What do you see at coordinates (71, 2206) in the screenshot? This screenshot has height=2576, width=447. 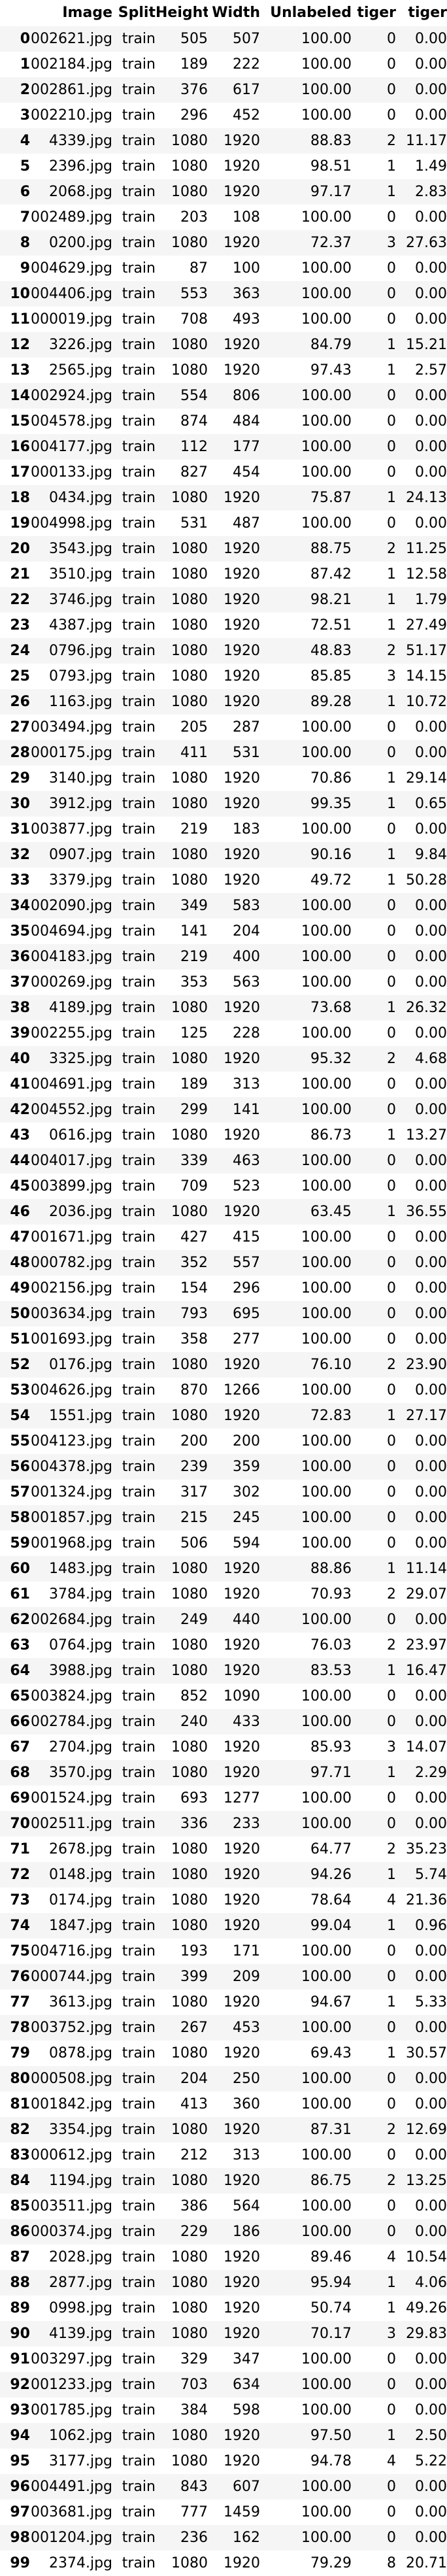 I see `image-cell: 003511.jpg` at bounding box center [71, 2206].